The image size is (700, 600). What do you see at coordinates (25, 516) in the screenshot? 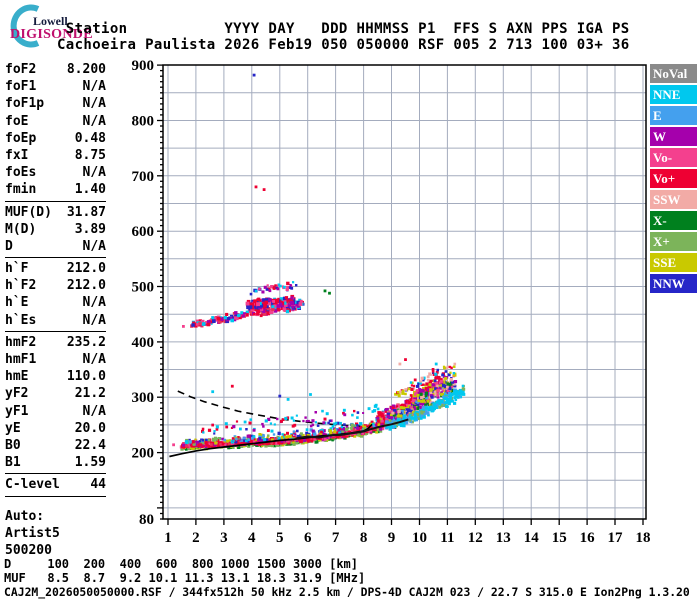
I see `autoscaling-info-line: Auto:` at bounding box center [25, 516].